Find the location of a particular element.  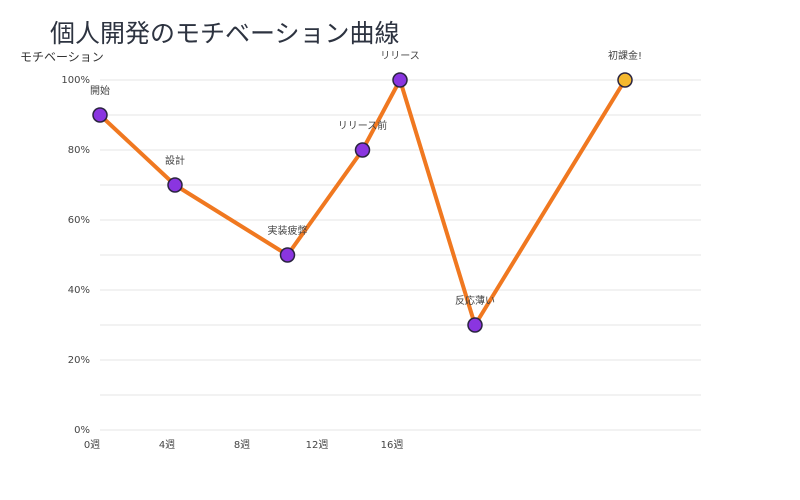

point-label: 開始 is located at coordinates (100, 90).